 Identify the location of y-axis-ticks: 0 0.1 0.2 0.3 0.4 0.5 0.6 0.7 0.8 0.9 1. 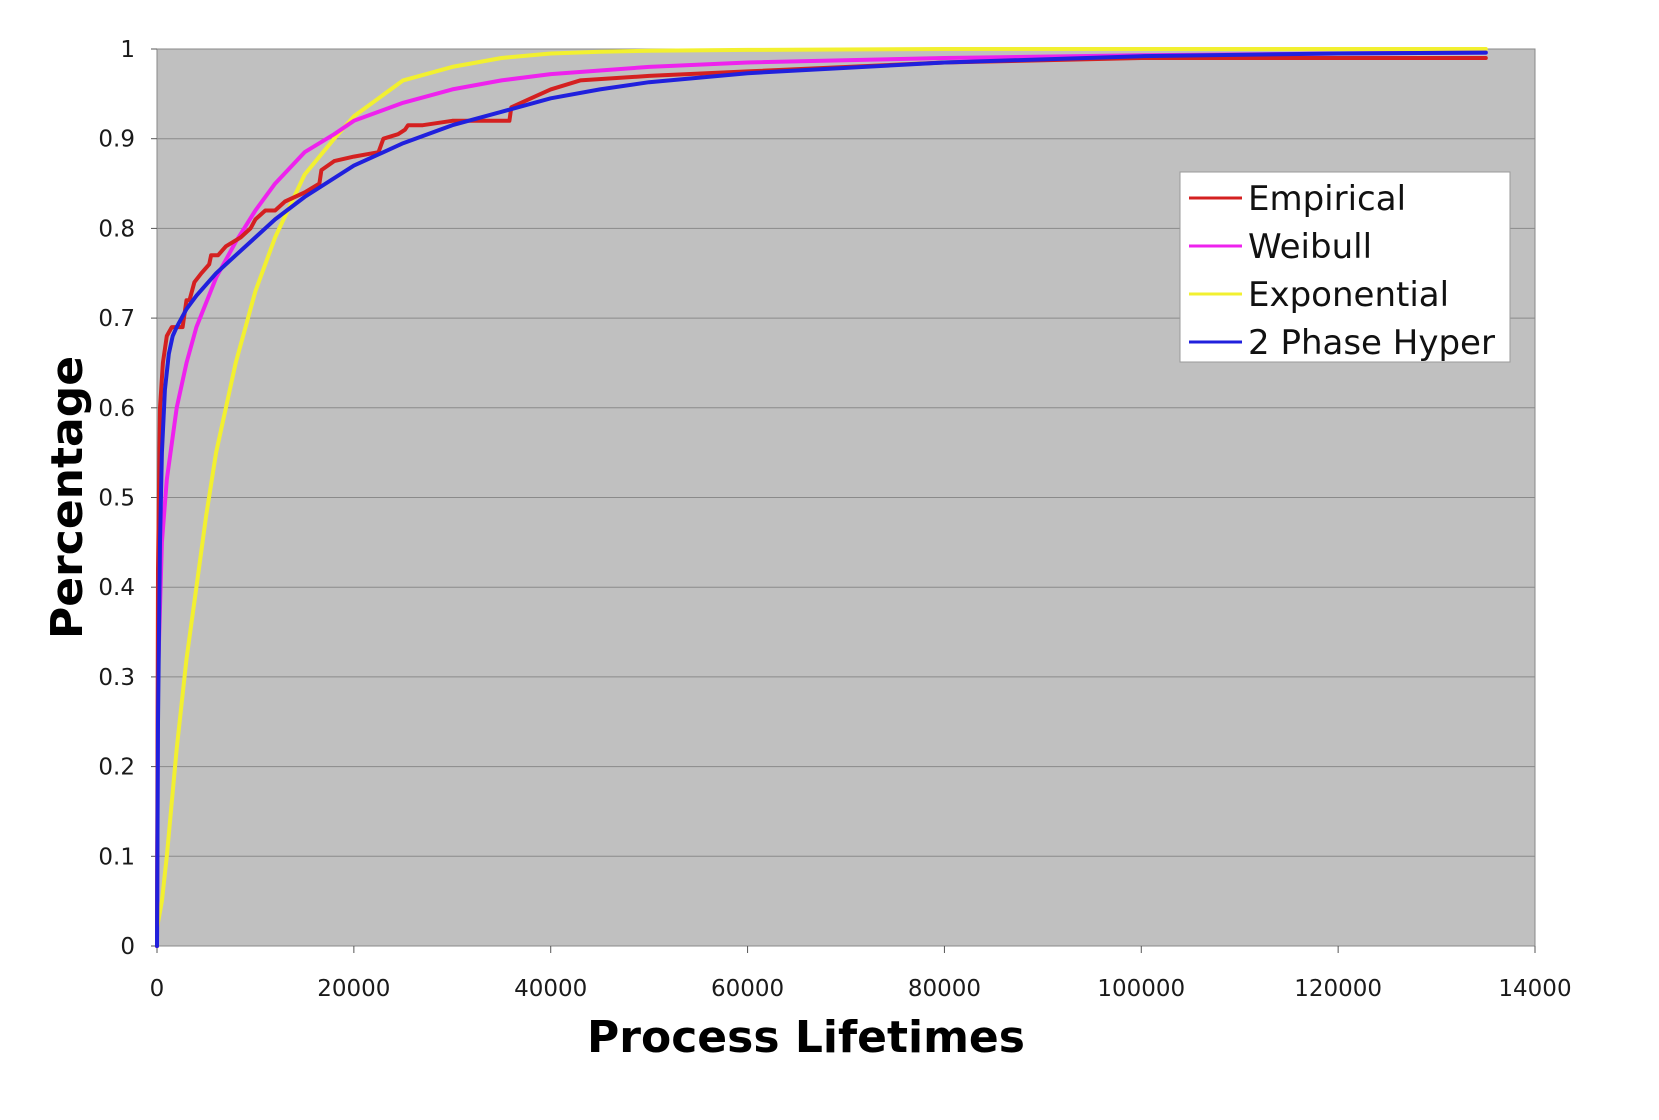
(127, 498).